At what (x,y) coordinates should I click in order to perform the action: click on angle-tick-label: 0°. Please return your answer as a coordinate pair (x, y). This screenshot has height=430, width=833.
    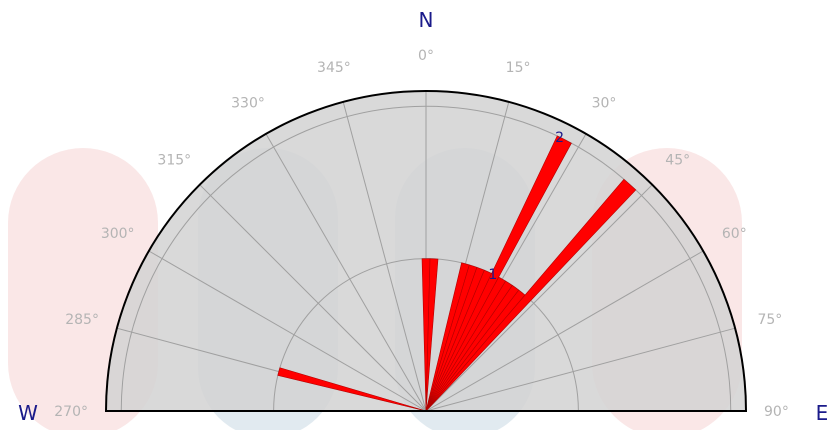
    Looking at the image, I should click on (426, 56).